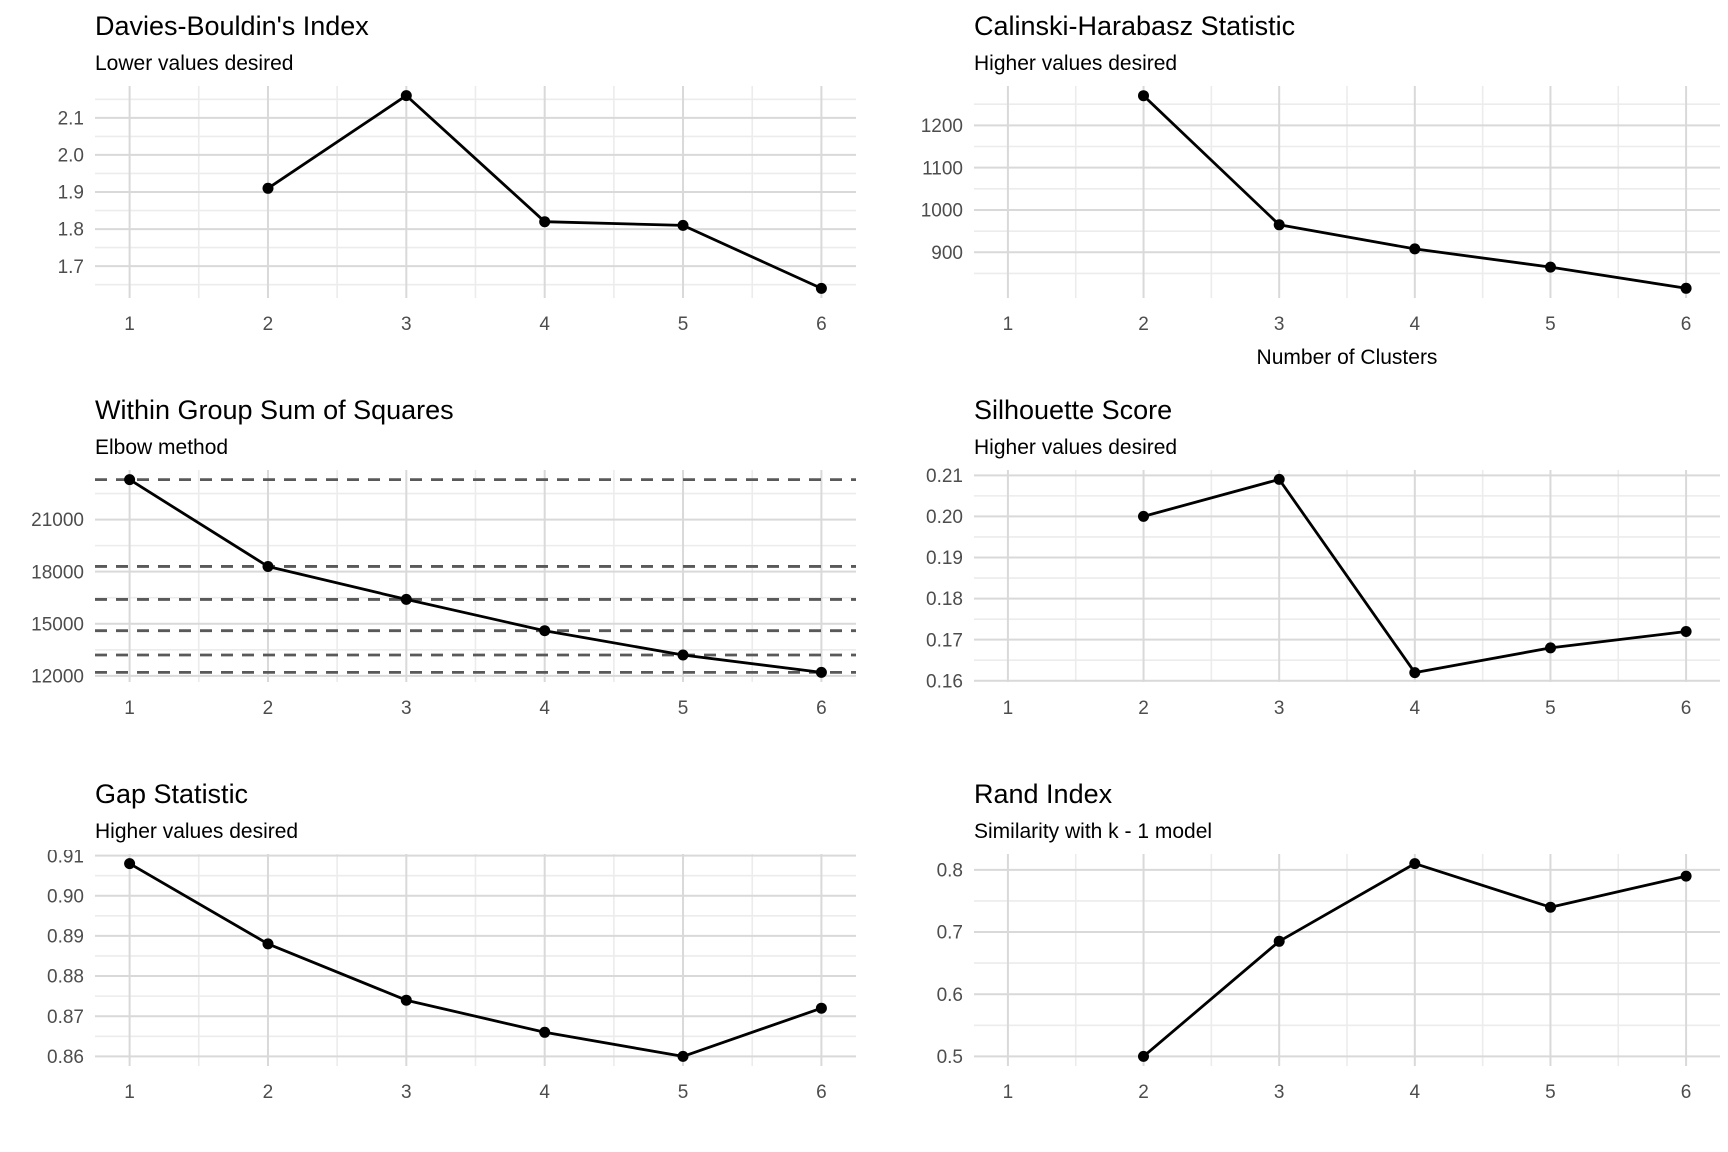 This screenshot has width=1728, height=1152. I want to click on wss-chart: 12000 15000 18000 21000 1 2 3 4 5 6, so click(443, 594).